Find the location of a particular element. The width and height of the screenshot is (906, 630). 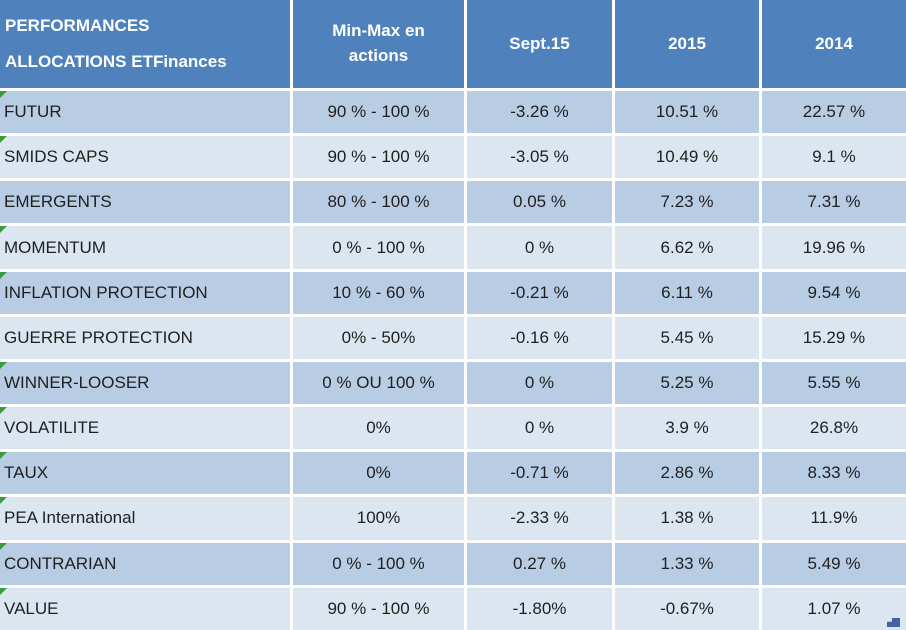

row-label: GUERRE PROTECTION is located at coordinates (98, 337).